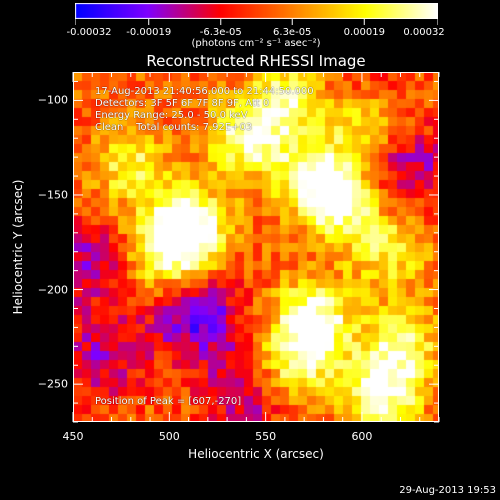 This screenshot has height=500, width=500. Describe the element at coordinates (256, 22) in the screenshot. I see `colorbar-ticks` at that location.